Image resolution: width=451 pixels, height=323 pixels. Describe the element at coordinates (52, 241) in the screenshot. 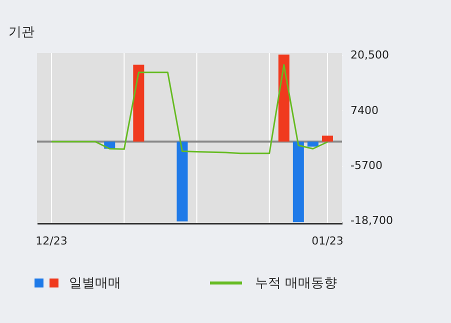

I see `x-tick-label: 12/23` at that location.